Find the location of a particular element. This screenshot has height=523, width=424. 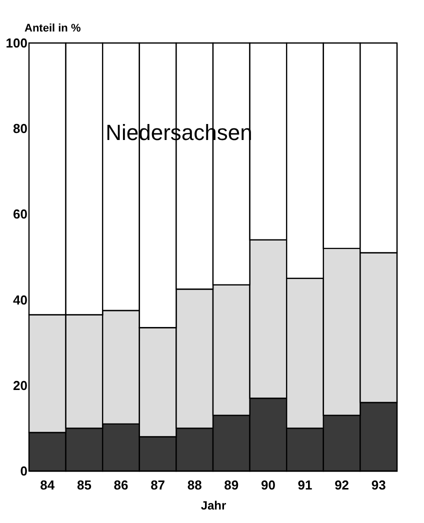

y-tick-label: 40 is located at coordinates (20, 300).